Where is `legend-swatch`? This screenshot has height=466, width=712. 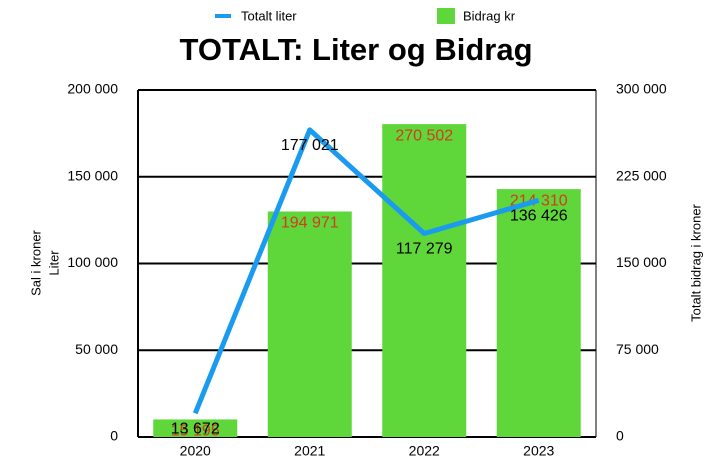
legend-swatch is located at coordinates (446, 16).